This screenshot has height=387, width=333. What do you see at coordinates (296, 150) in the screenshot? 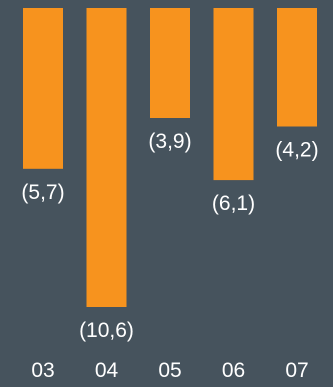
I see `data-label-07: (4,2)` at bounding box center [296, 150].